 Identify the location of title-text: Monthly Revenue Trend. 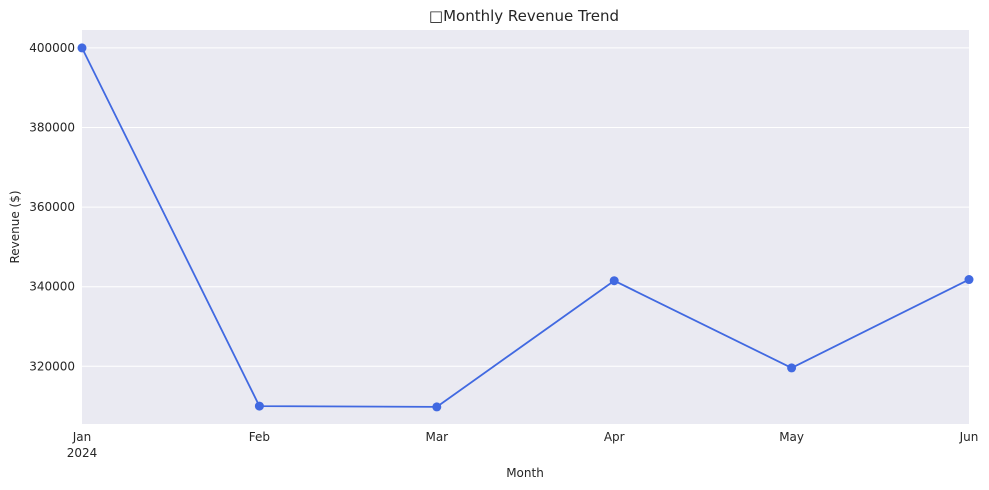
(531, 16).